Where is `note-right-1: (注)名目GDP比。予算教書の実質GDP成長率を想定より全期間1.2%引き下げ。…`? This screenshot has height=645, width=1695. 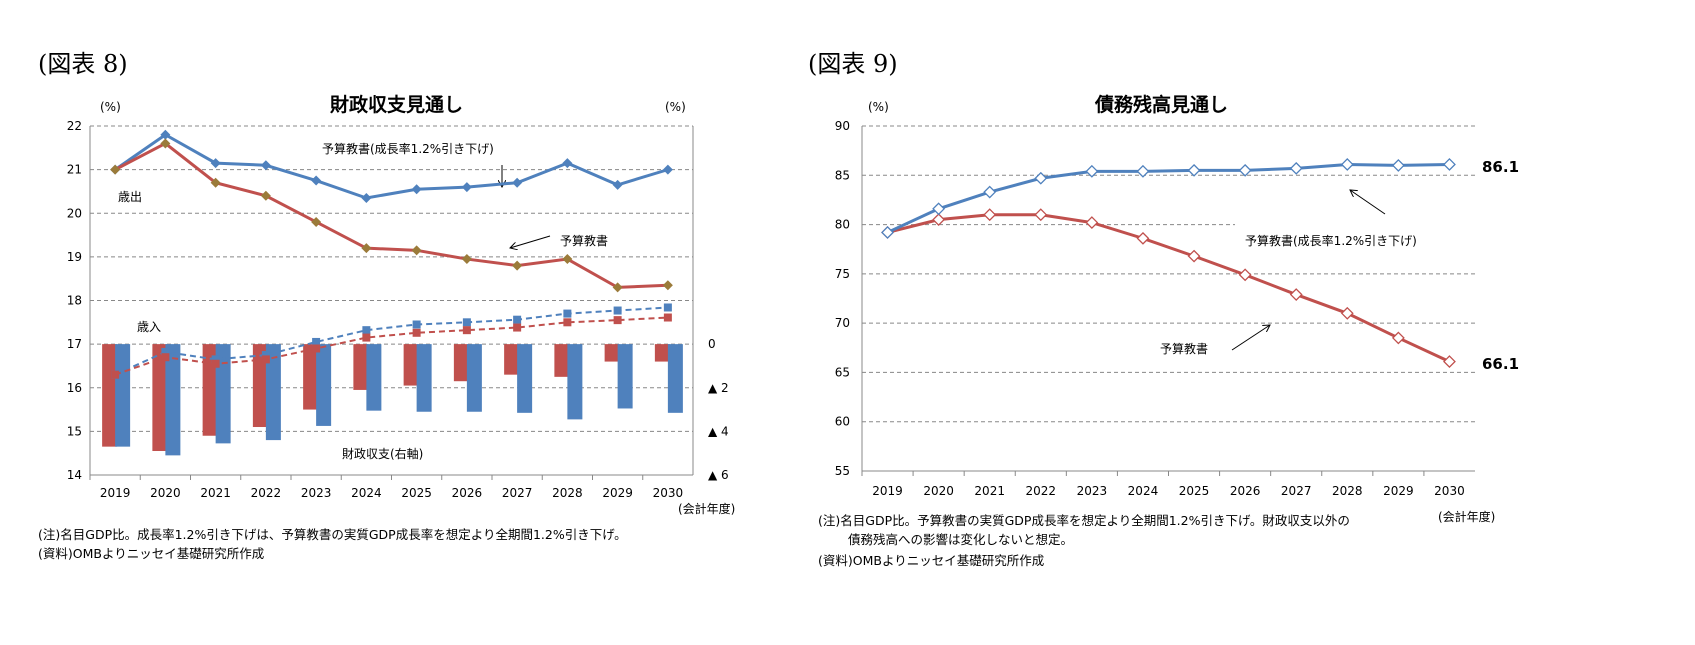
note-right-1: (注)名目GDP比。予算教書の実質GDP成長率を想定より全期間1.2%引き下げ。… is located at coordinates (1084, 520).